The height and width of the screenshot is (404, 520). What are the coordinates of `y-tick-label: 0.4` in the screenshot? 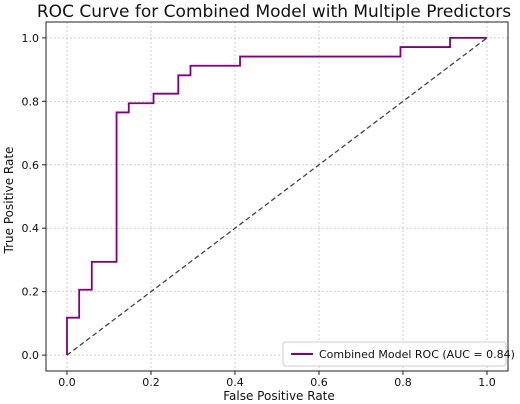 It's located at (31, 228).